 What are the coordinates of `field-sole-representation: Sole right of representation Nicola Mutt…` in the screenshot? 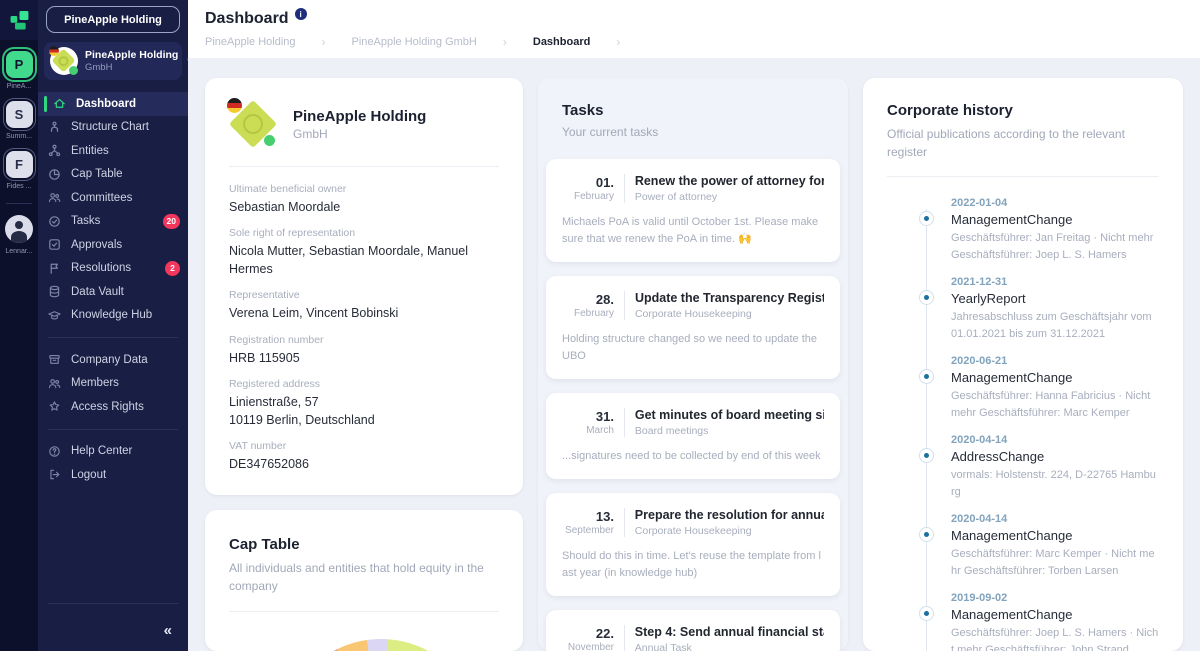 It's located at (349, 252).